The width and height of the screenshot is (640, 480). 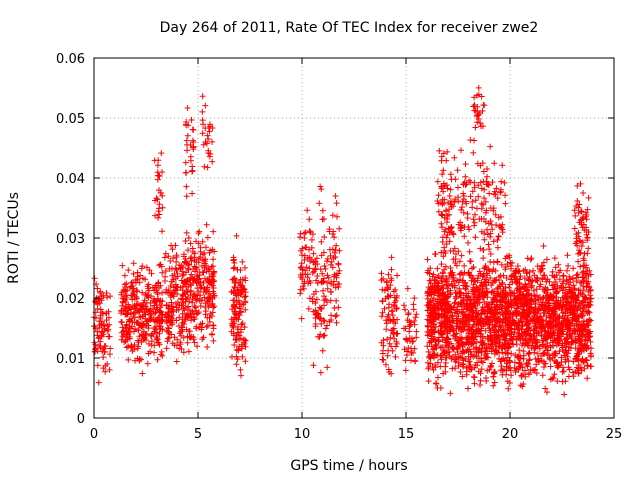 What do you see at coordinates (70, 239) in the screenshot?
I see `y-tick-label: 0.03` at bounding box center [70, 239].